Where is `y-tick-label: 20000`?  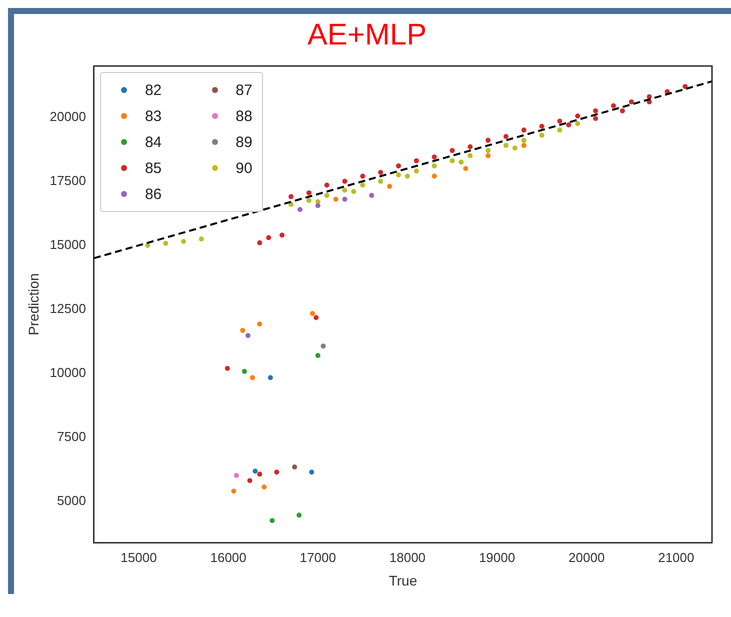
y-tick-label: 20000 is located at coordinates (68, 116).